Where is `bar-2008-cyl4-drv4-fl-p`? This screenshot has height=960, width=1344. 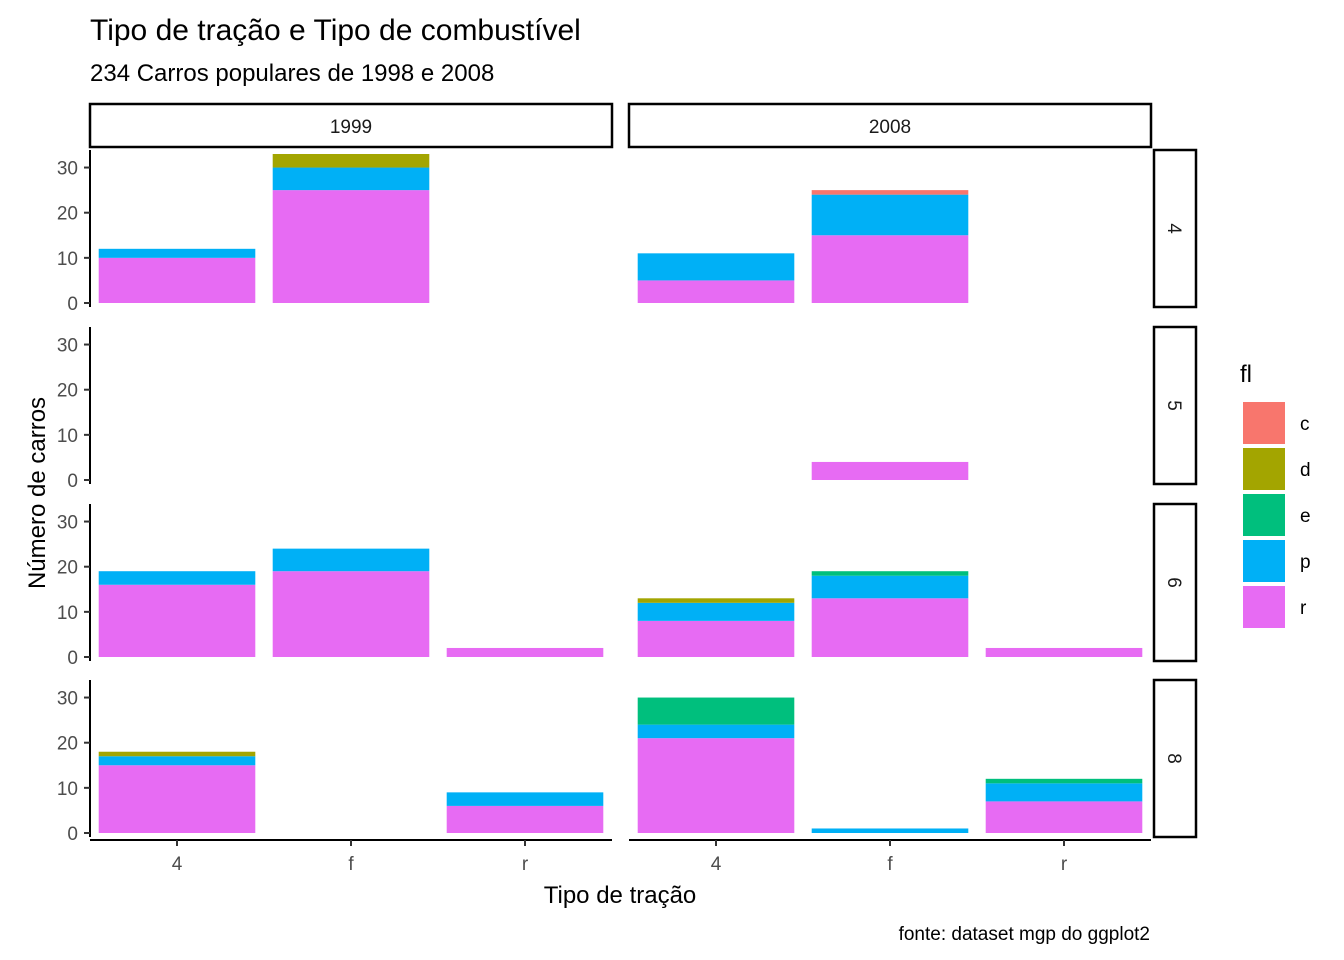 bar-2008-cyl4-drv4-fl-p is located at coordinates (716, 267).